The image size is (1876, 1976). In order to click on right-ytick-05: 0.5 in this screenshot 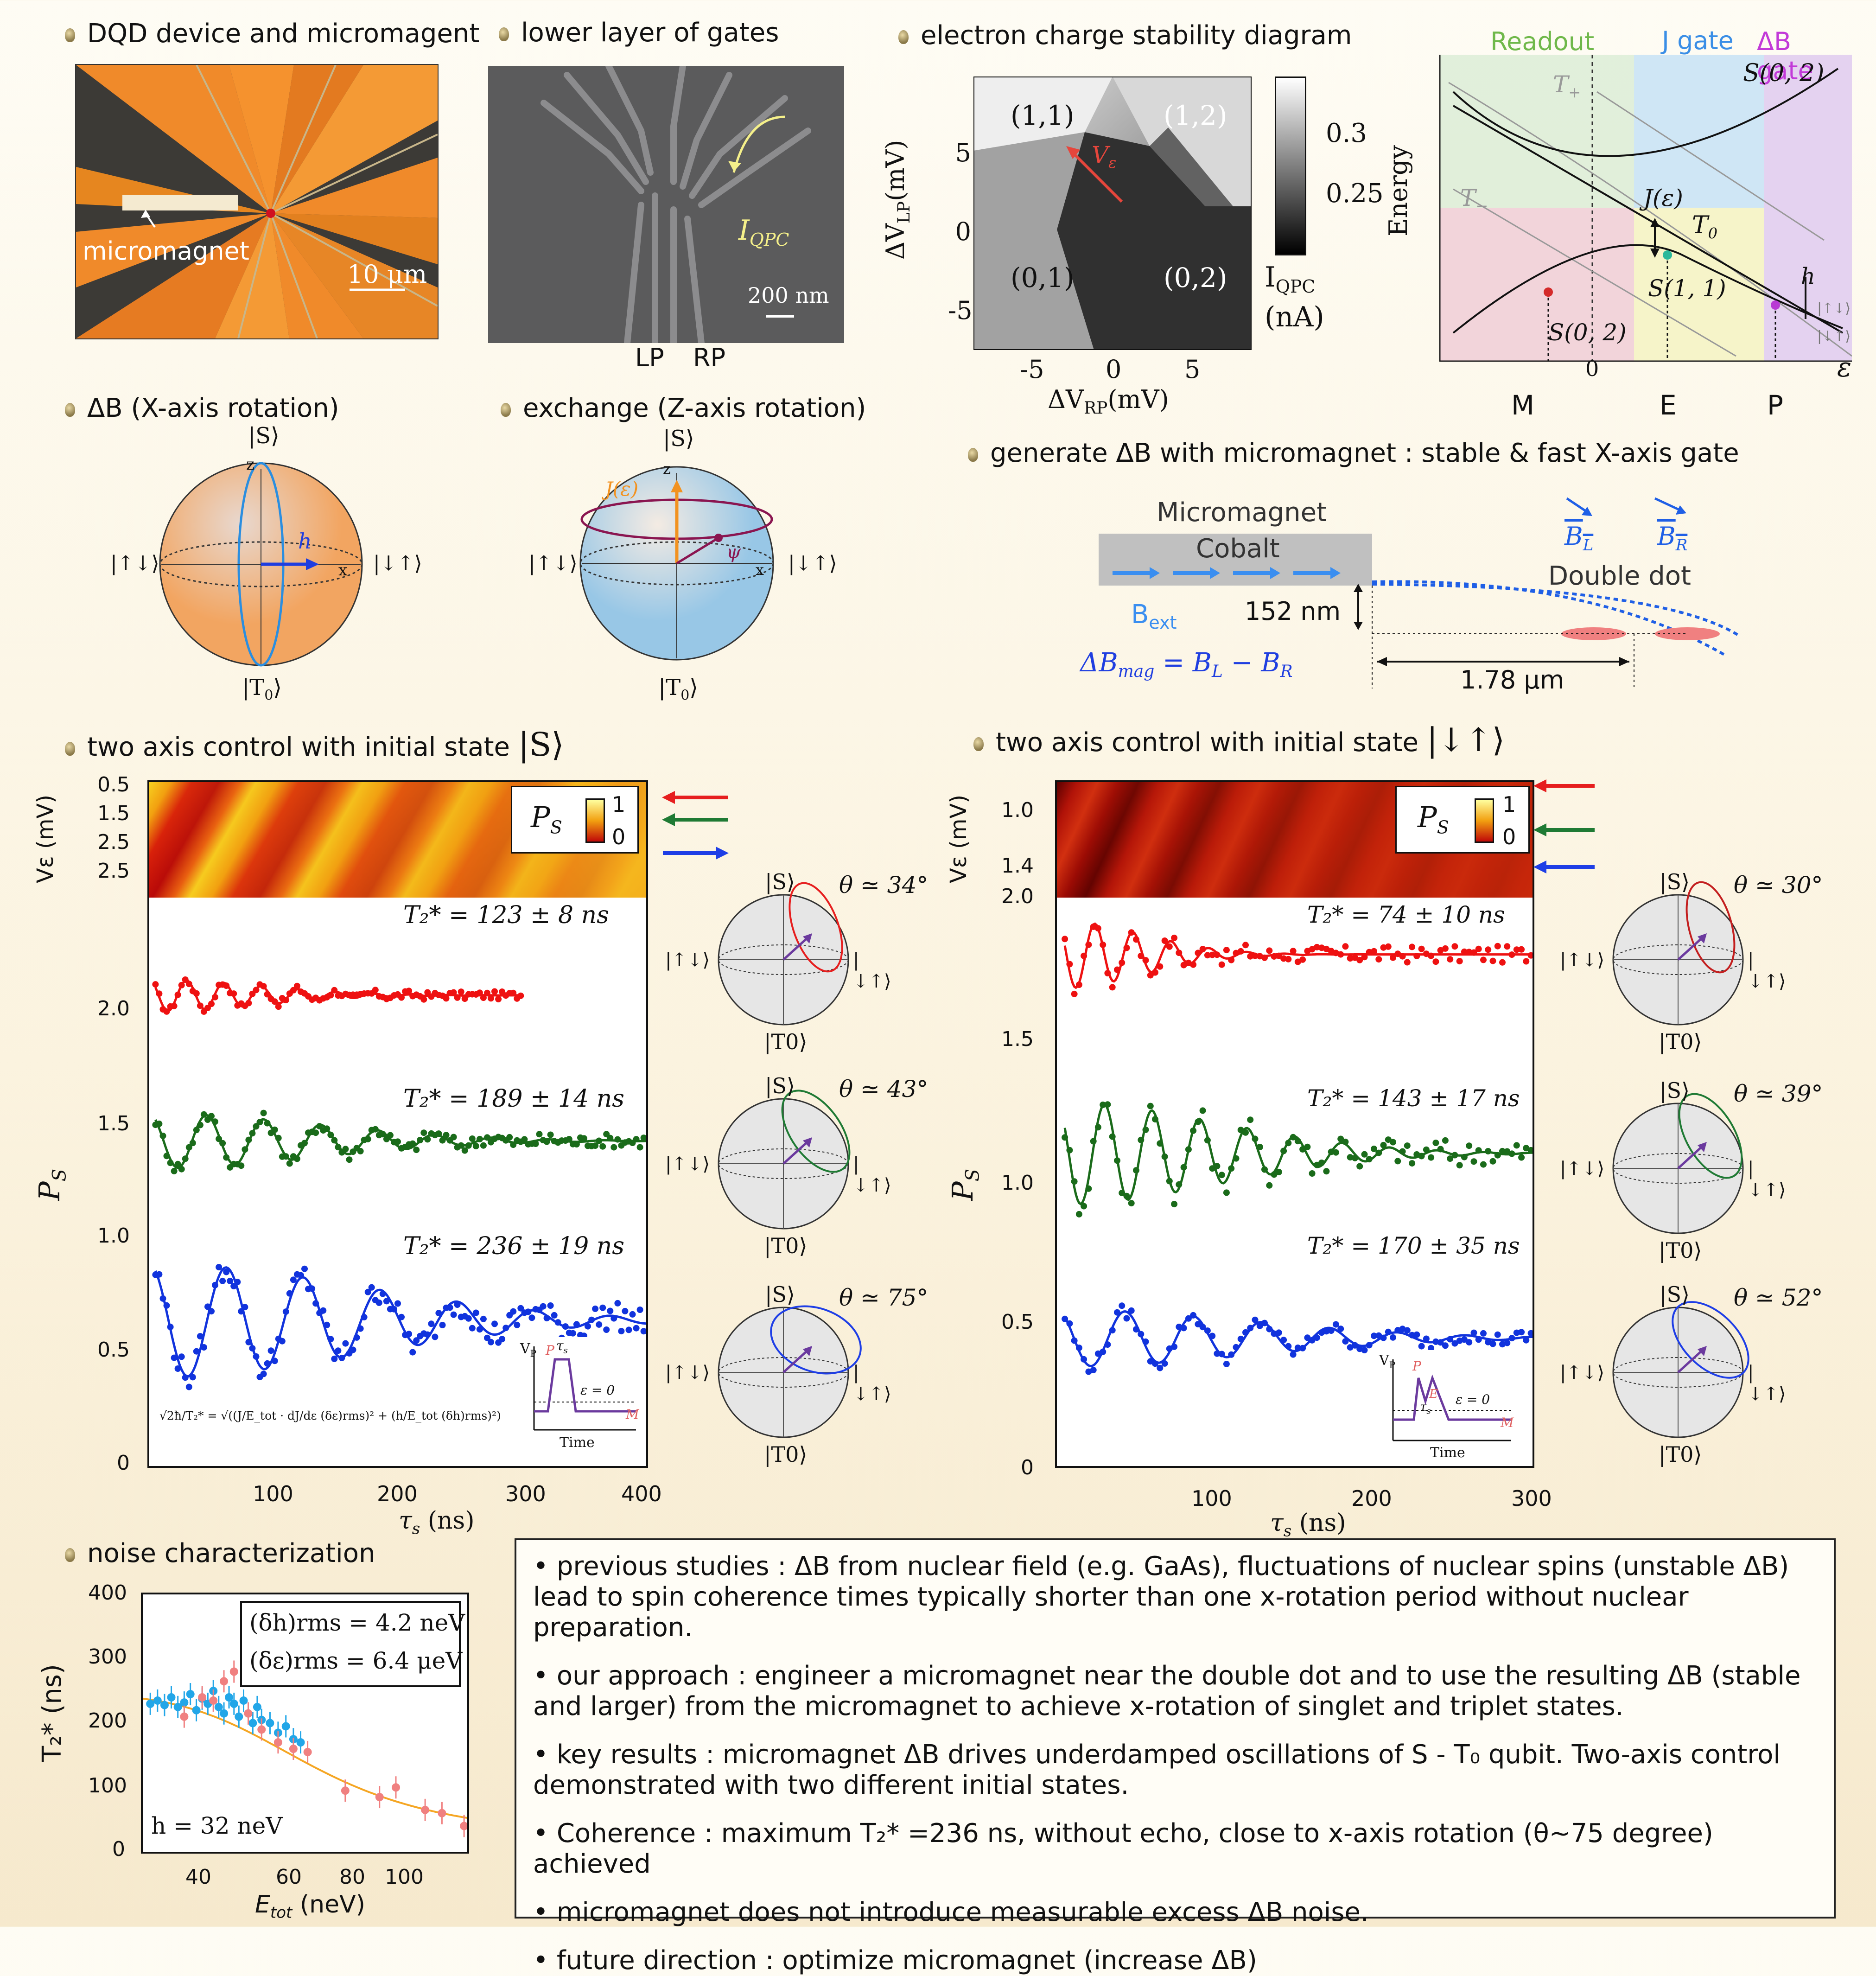, I will do `click(1017, 1322)`.